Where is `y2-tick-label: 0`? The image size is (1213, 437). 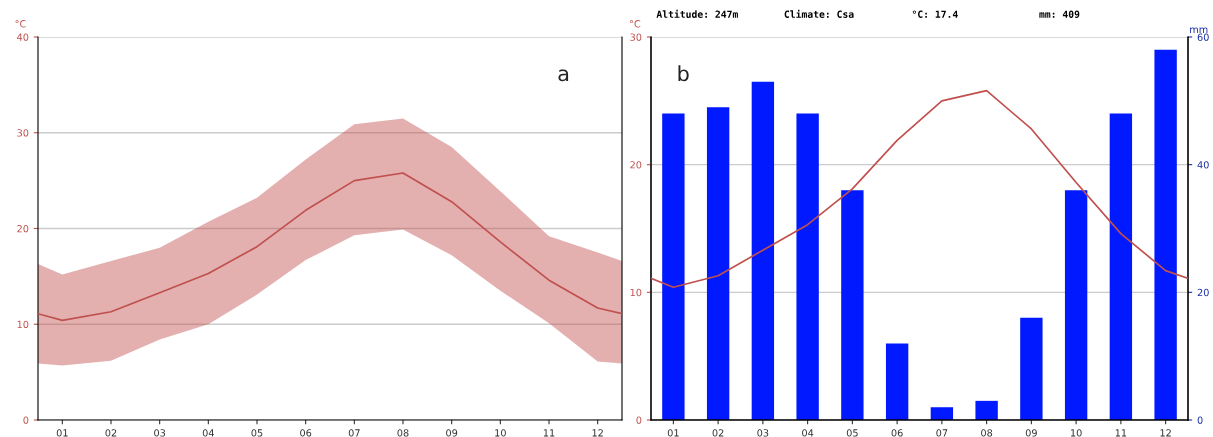
y2-tick-label: 0 is located at coordinates (1200, 420).